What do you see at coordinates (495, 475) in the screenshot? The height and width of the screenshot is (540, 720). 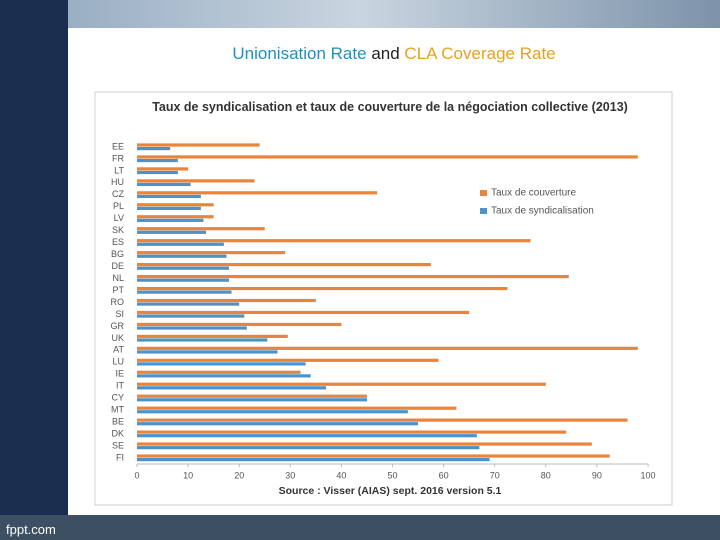 I see `x-tick-label: 70` at bounding box center [495, 475].